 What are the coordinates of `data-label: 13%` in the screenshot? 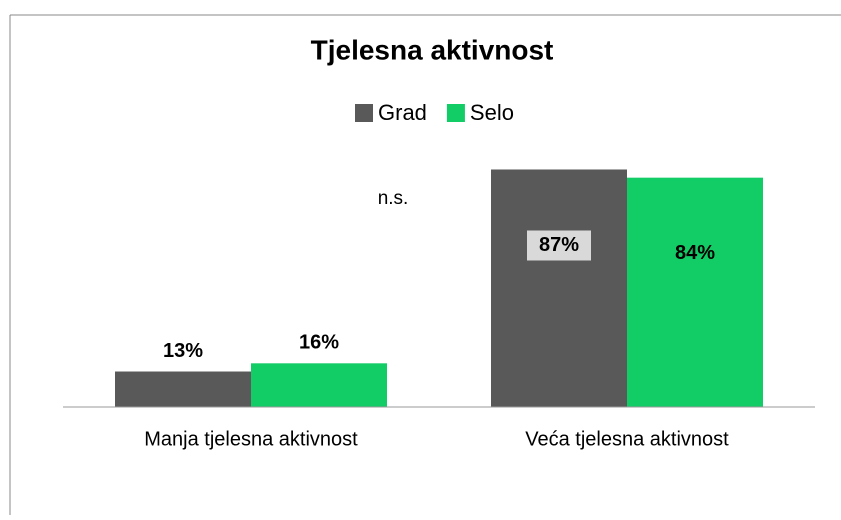 It's located at (183, 351).